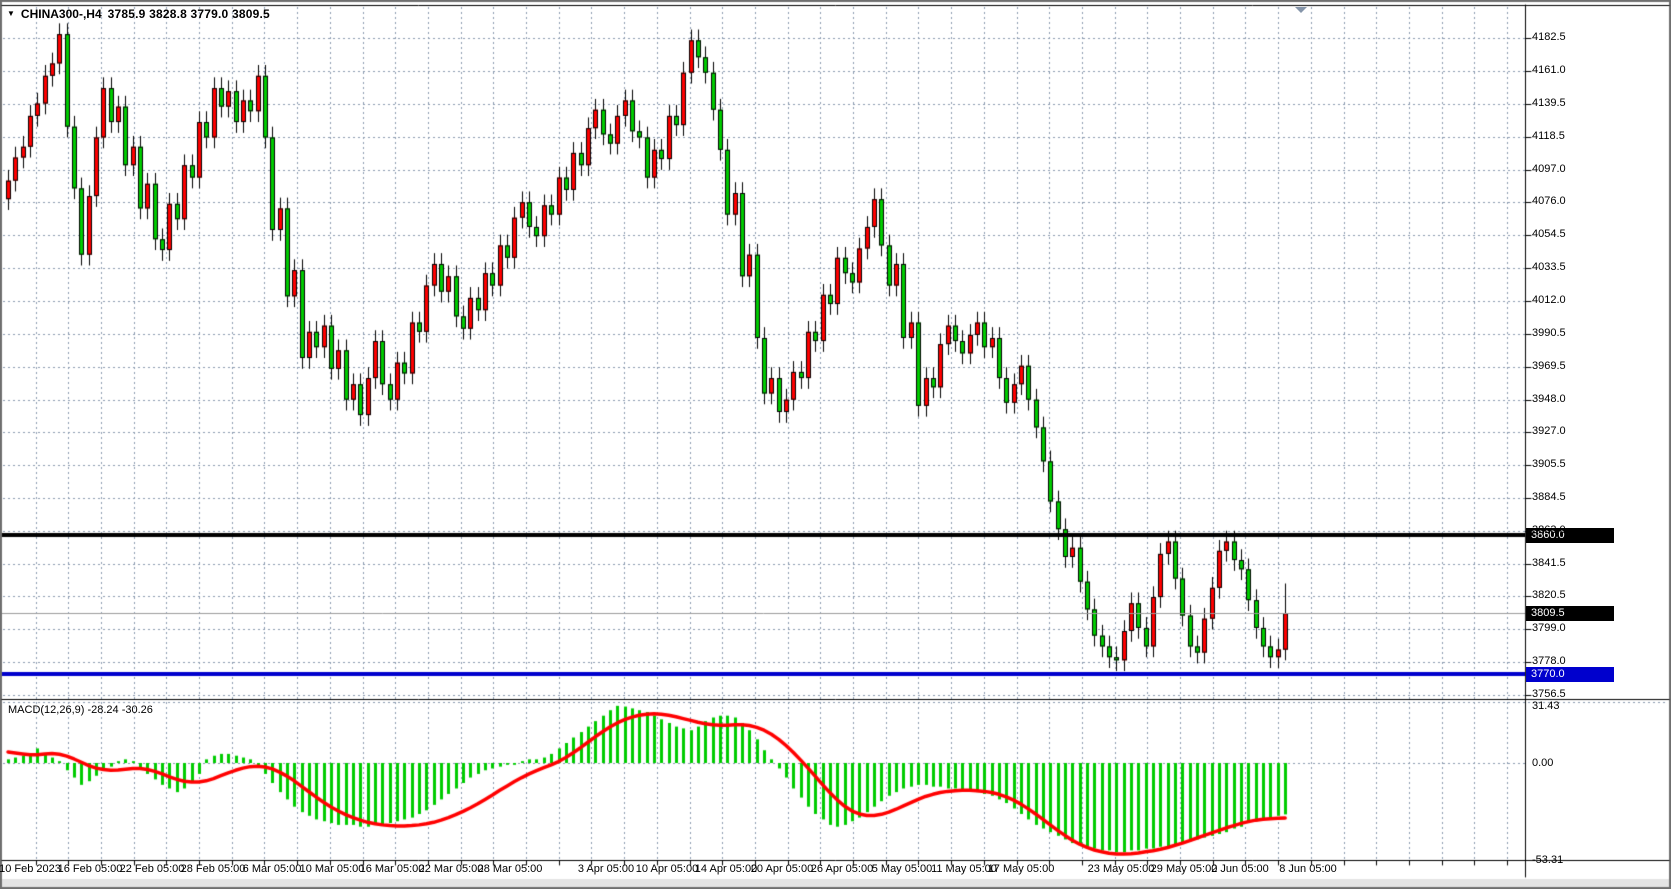  I want to click on time-axis-label: 22 Feb 05:00, so click(152, 869).